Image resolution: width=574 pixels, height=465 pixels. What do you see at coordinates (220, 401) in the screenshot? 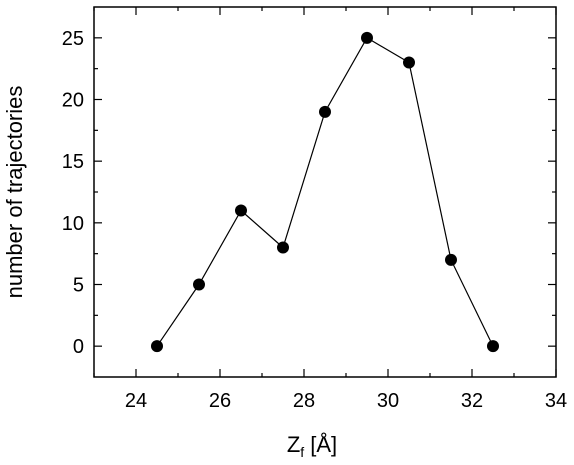
I see `x-tick-label: 26` at bounding box center [220, 401].